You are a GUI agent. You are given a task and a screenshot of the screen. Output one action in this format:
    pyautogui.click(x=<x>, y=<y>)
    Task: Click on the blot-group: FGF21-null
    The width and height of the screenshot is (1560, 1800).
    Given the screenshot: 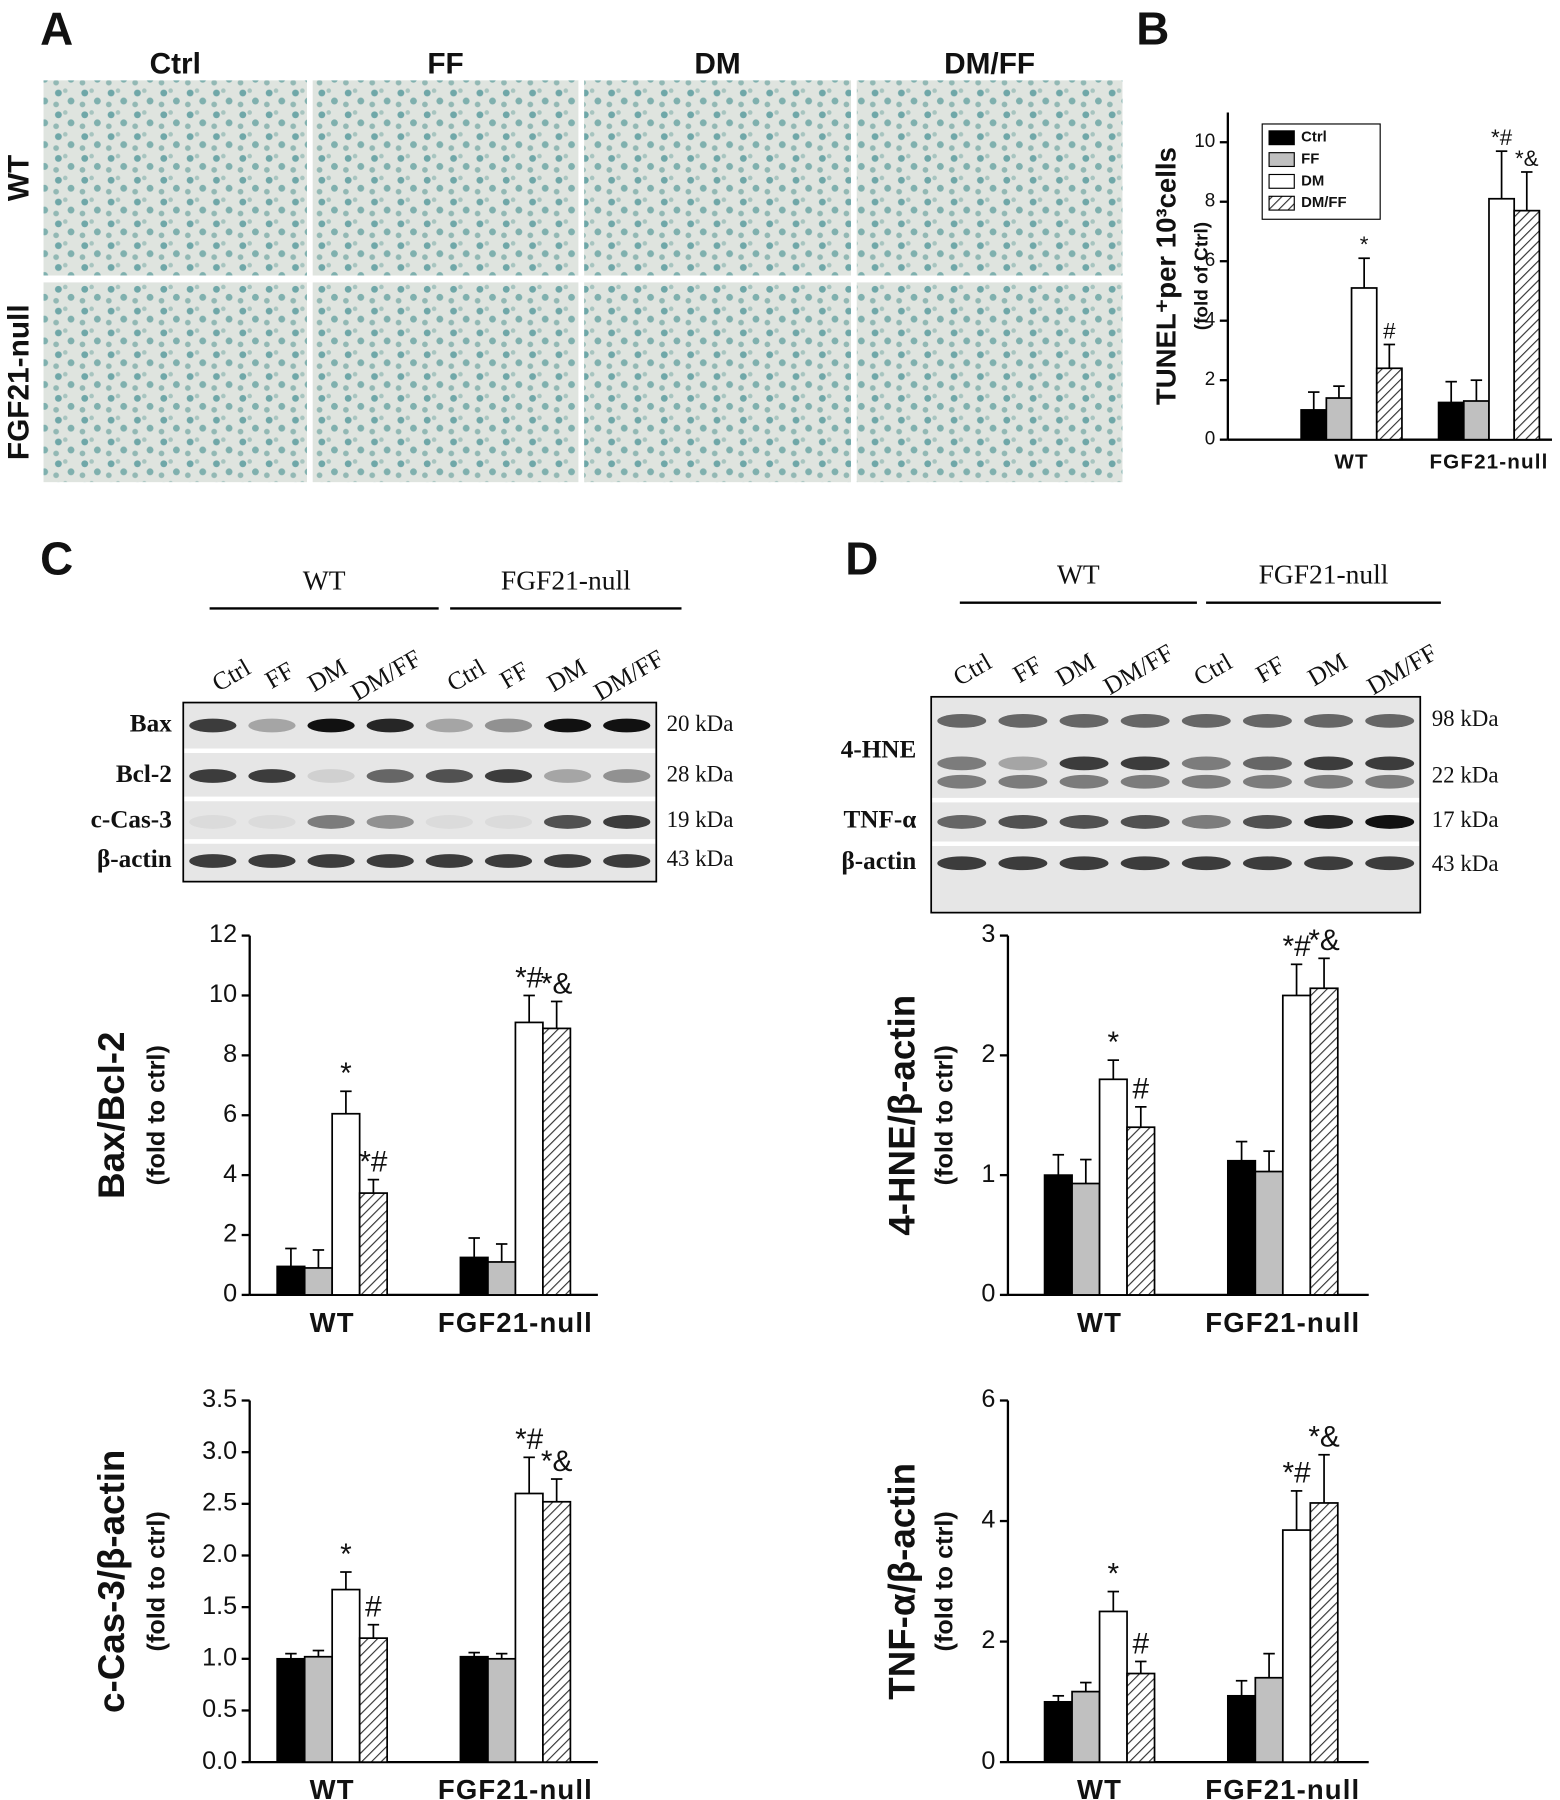 What is the action you would take?
    pyautogui.click(x=1324, y=574)
    